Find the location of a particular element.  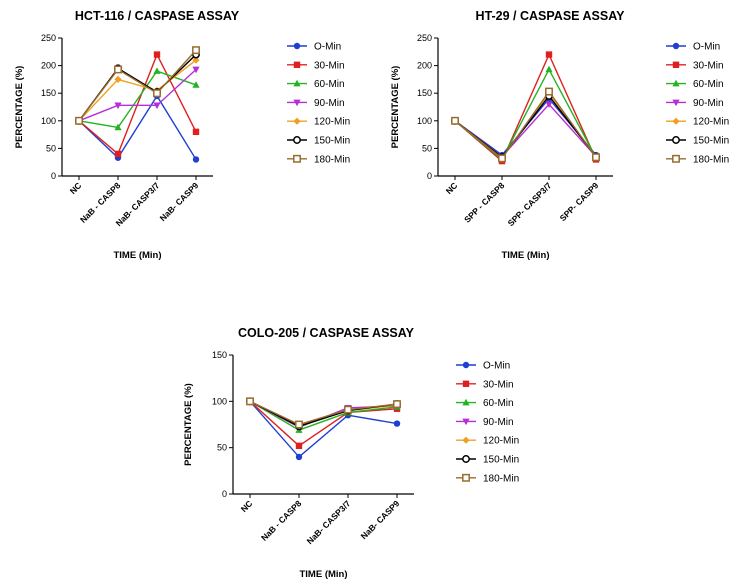

legend-label: 30-Min is located at coordinates (708, 65).